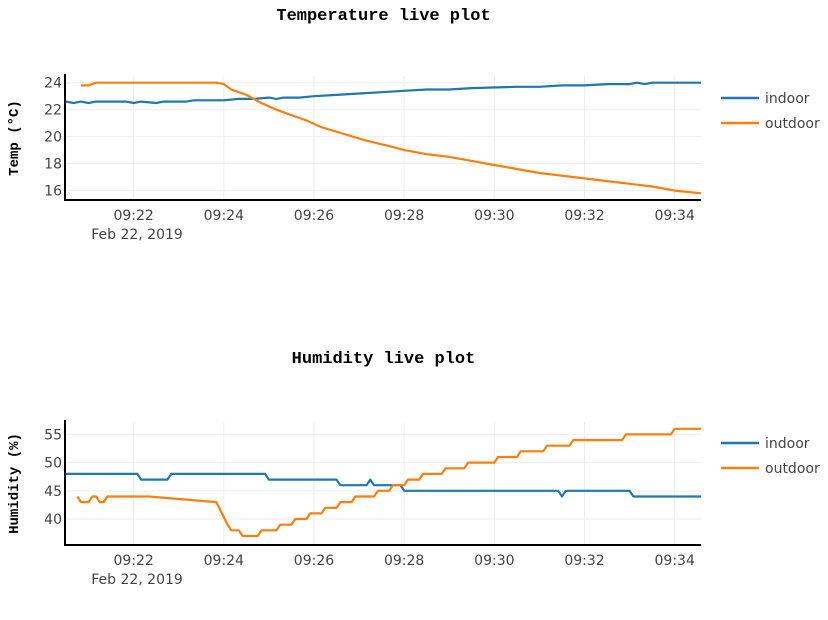 This screenshot has width=828, height=620. Describe the element at coordinates (15, 138) in the screenshot. I see `y-axis-label: Temp (°C)` at that location.